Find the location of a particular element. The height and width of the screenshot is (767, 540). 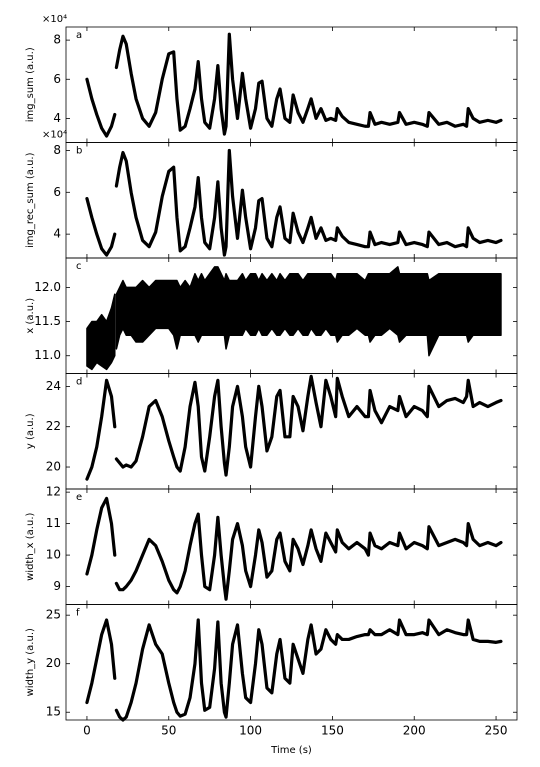

x-tick-label: 0 is located at coordinates (87, 731).